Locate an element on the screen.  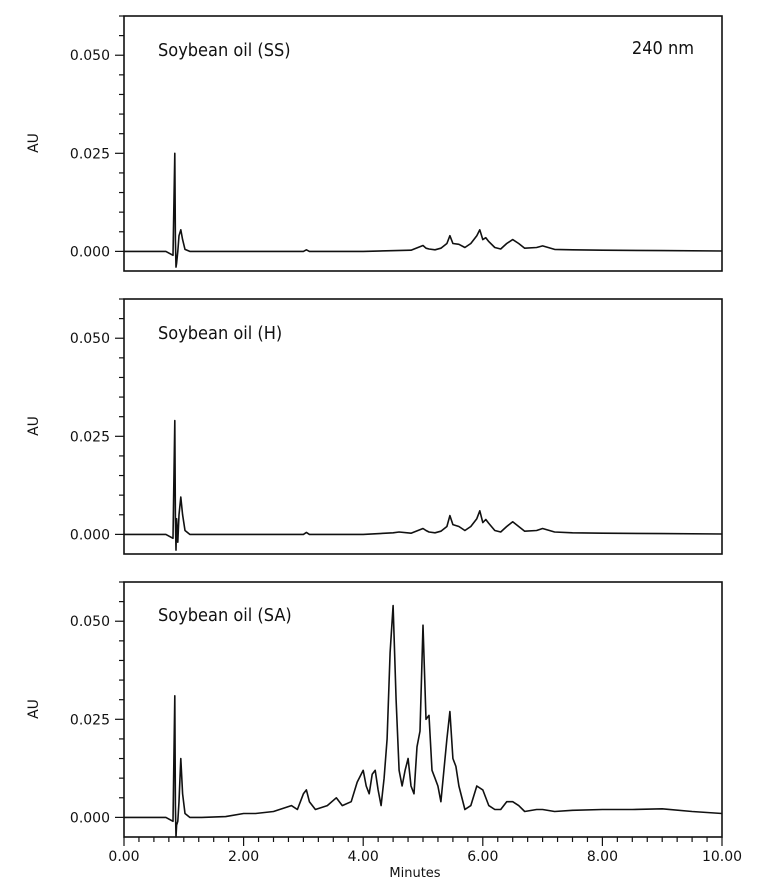
panel-h-ylabel: AU is located at coordinates (34, 426).